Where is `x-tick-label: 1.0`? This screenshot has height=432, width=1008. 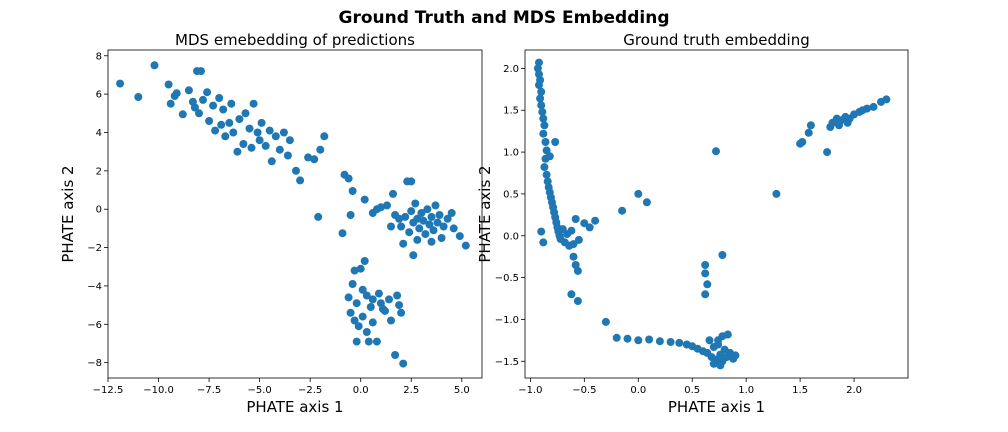
x-tick-label: 1.0 is located at coordinates (746, 390).